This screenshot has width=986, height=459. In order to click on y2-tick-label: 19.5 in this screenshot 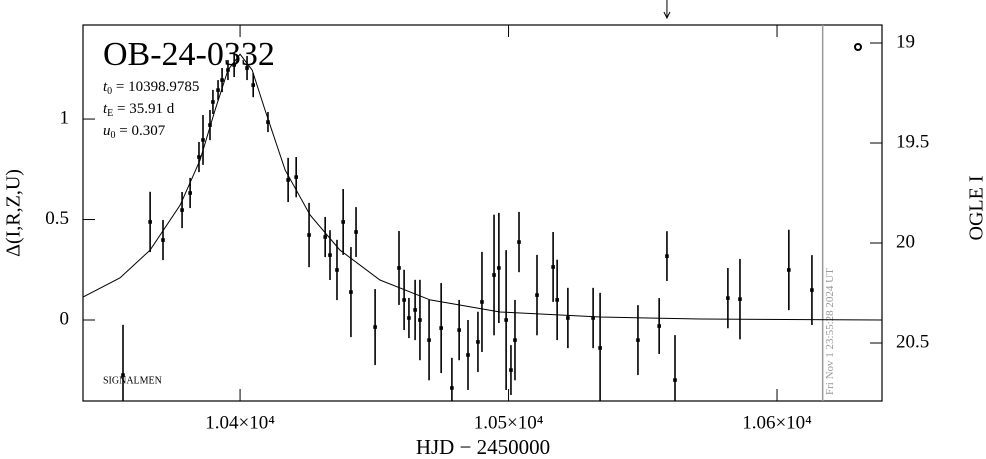, I will do `click(912, 141)`.